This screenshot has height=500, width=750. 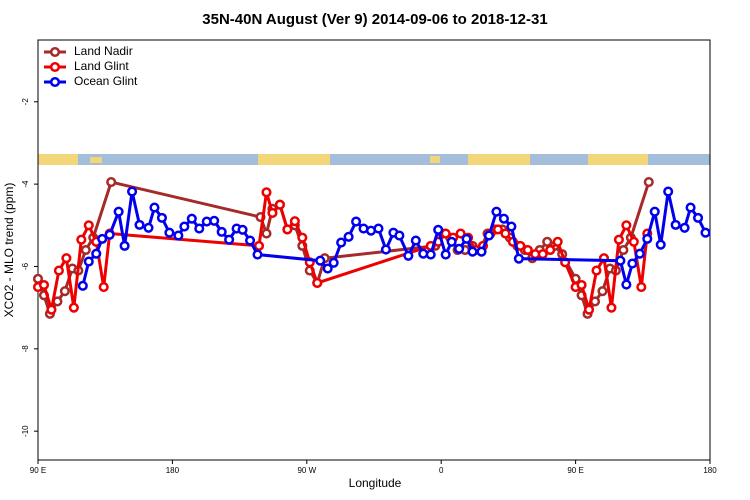 I want to click on legend-label: Land Nadir, so click(x=103, y=51).